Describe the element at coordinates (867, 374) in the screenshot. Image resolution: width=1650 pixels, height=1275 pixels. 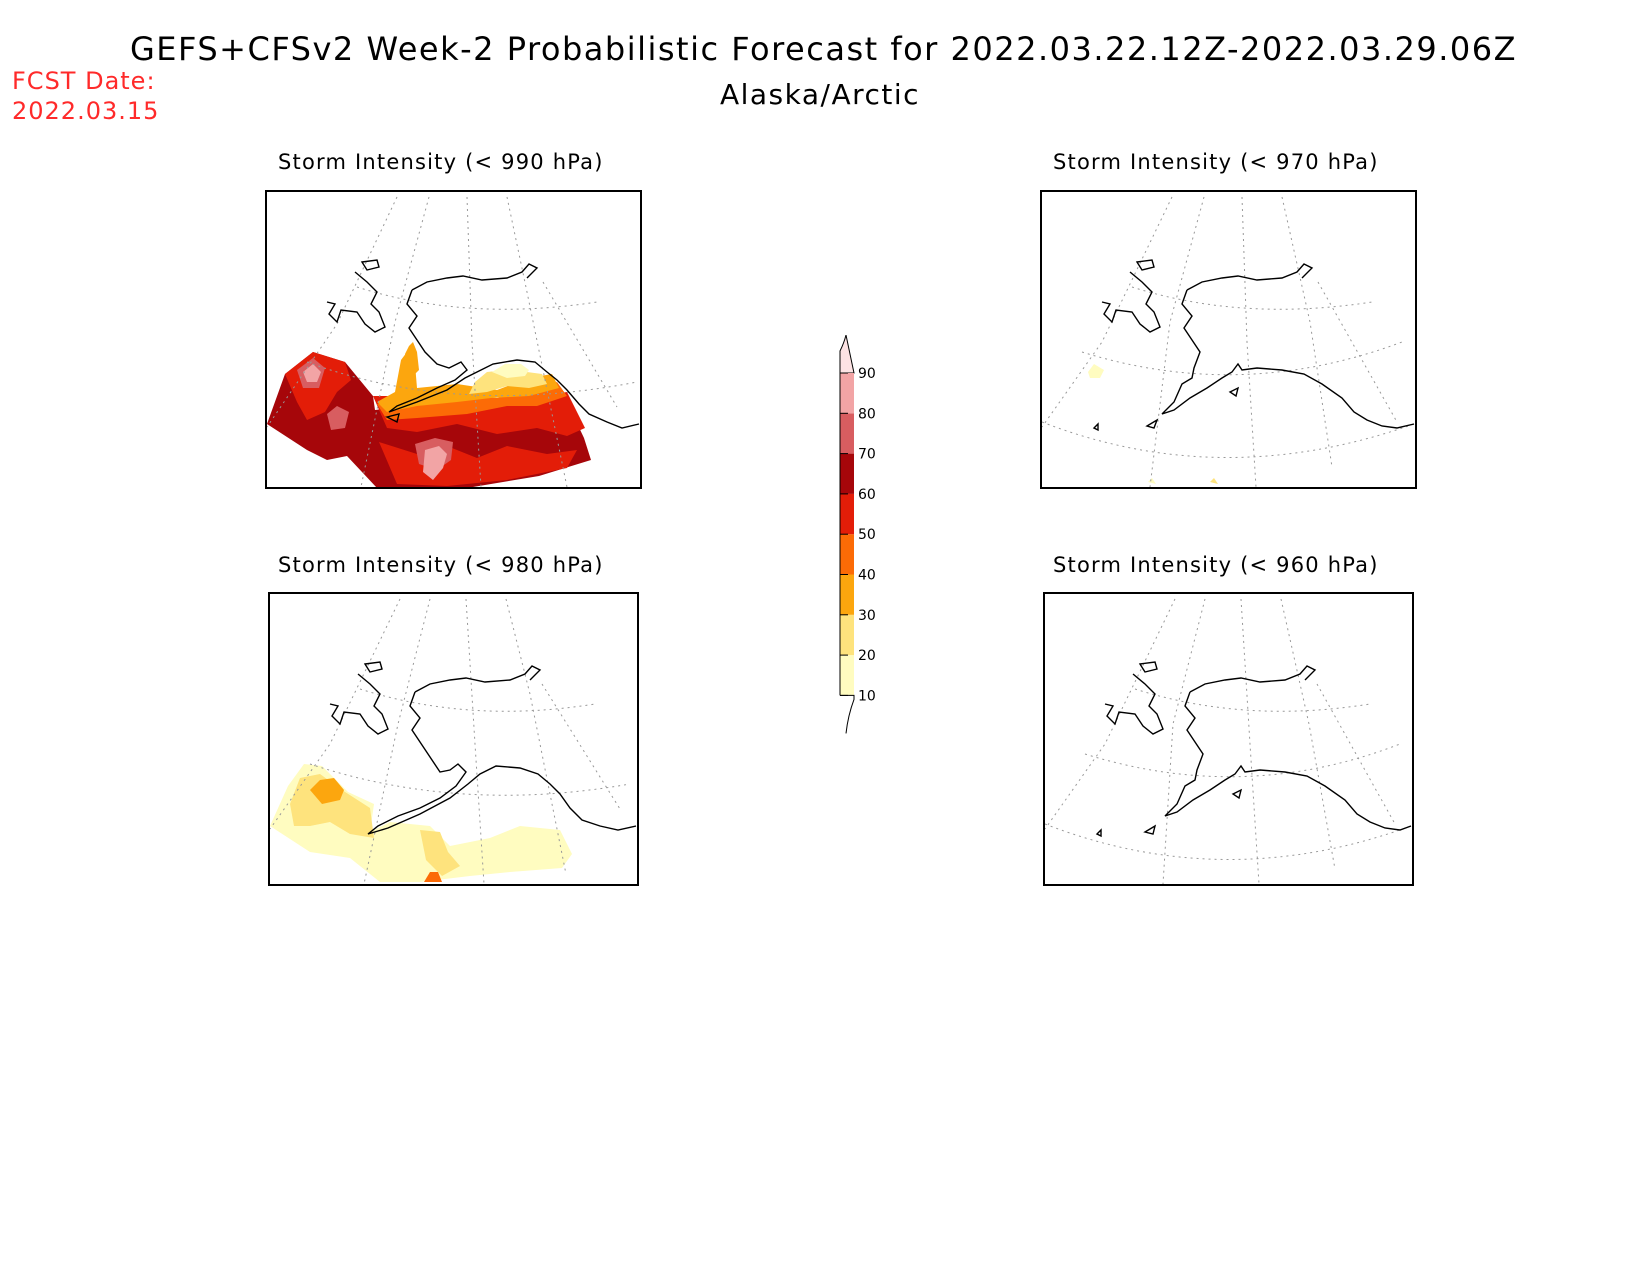
I see `legend-label: 90` at that location.